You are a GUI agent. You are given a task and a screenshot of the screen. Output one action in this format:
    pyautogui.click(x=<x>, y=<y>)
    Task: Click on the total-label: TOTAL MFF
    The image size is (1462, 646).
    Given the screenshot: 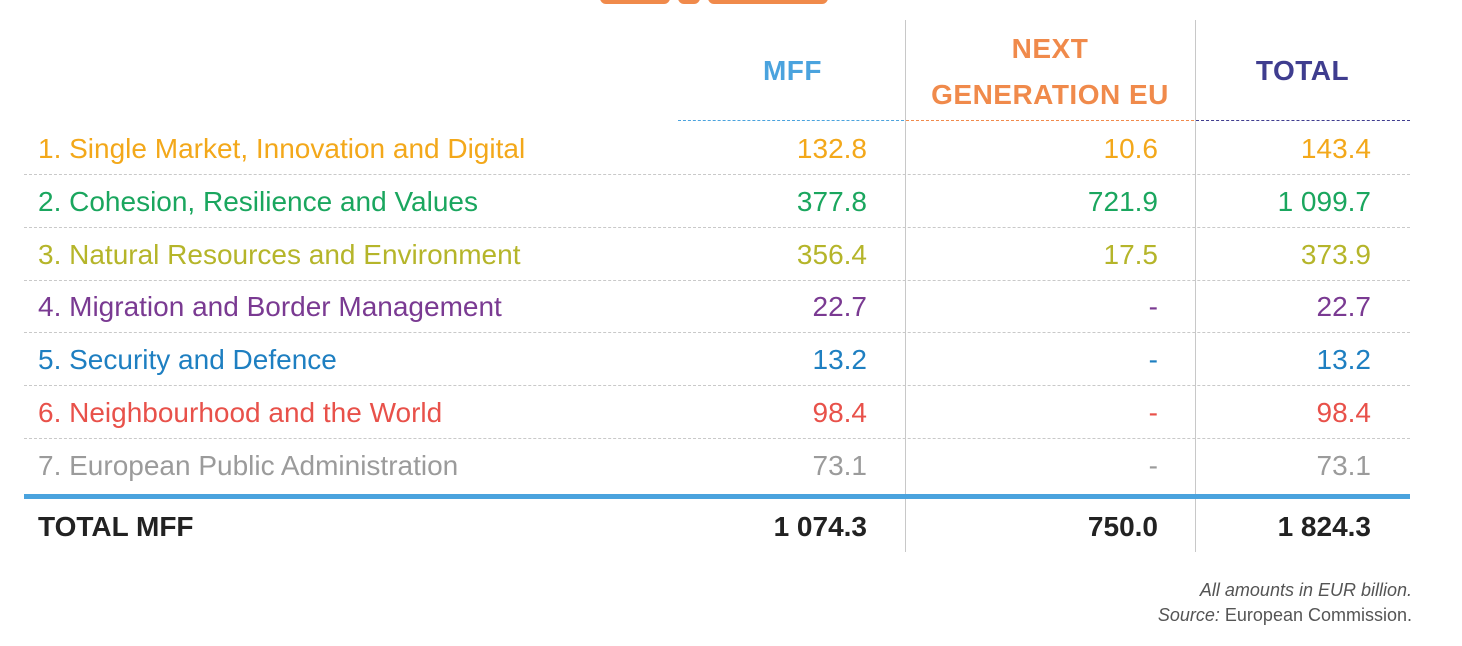 What is the action you would take?
    pyautogui.click(x=116, y=526)
    